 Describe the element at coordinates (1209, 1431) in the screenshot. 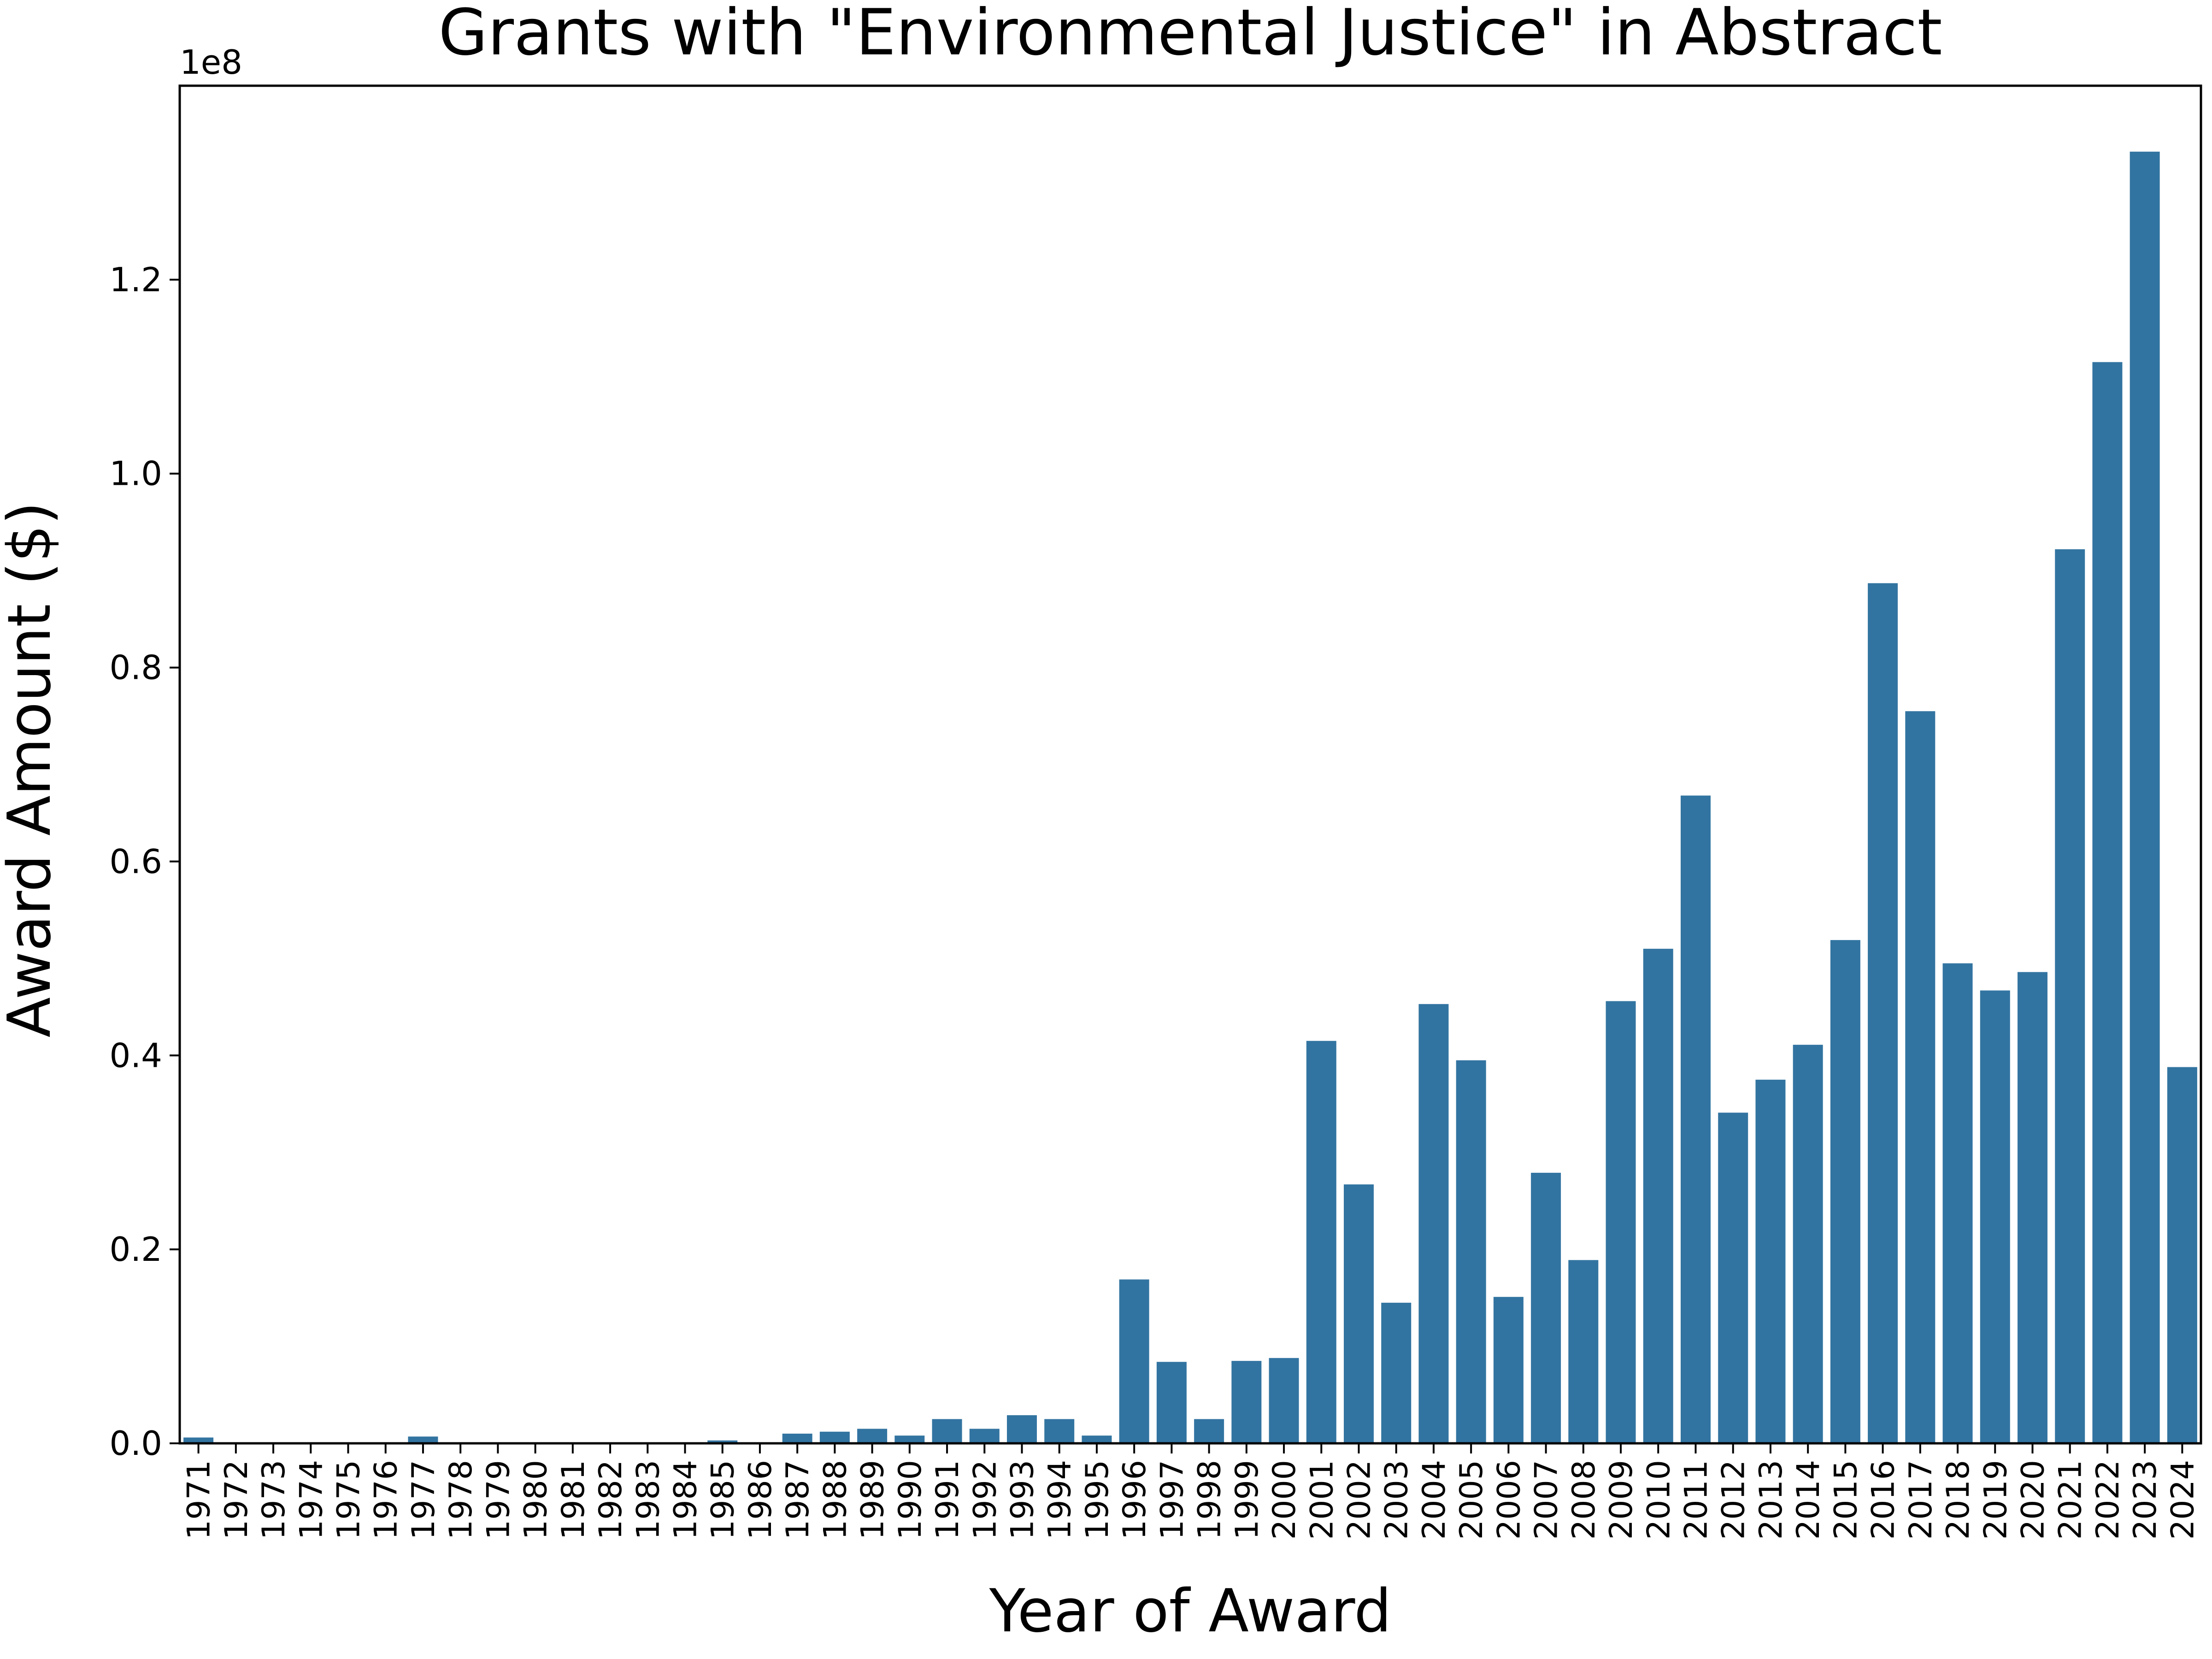

I see `bar-1998` at that location.